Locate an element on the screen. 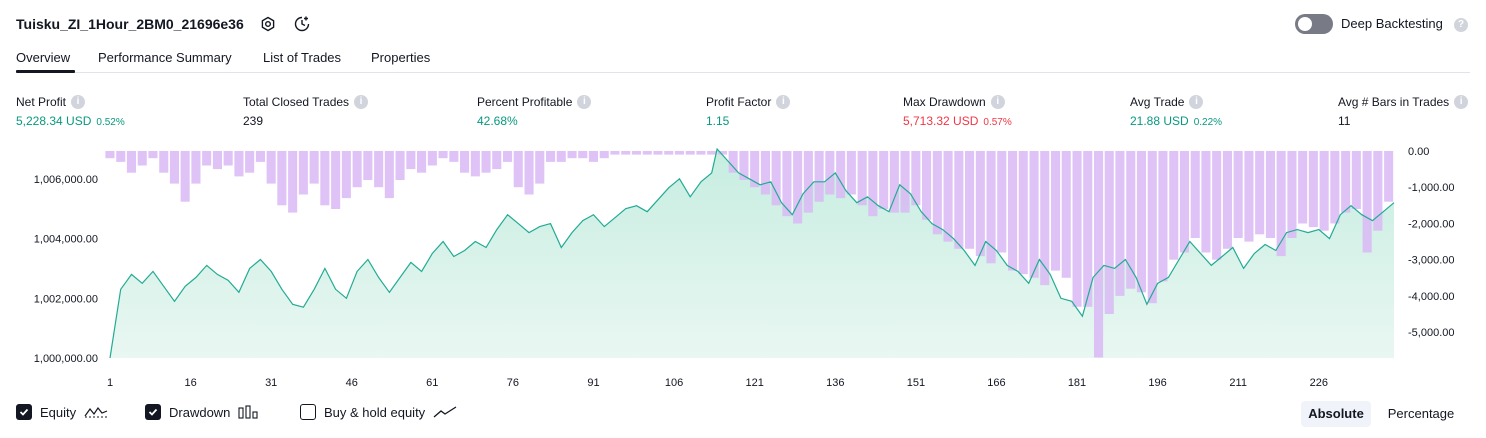  left-axis-tick-label: 1,000,000.00 is located at coordinates (66, 359).